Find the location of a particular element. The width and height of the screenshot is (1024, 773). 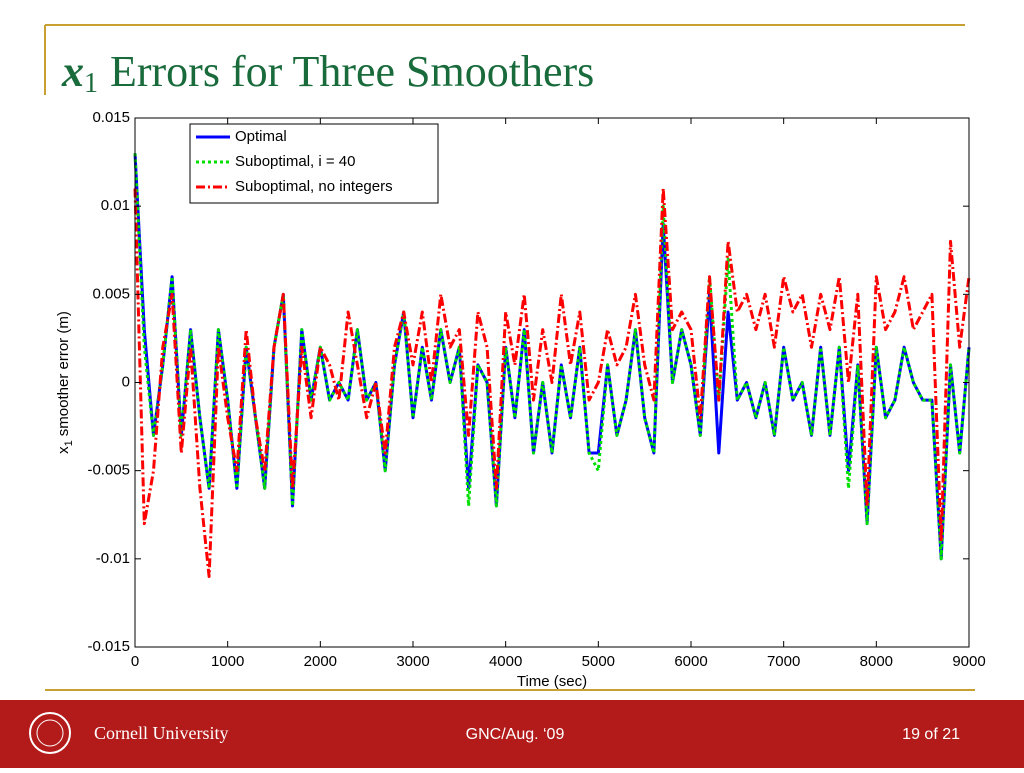

footer-bar is located at coordinates (512, 734).